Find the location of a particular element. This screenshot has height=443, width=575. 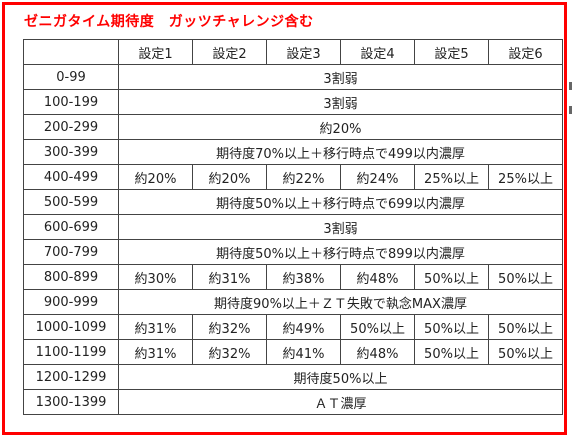

merged-value-cell: ＡＴ濃厚 is located at coordinates (340, 402).